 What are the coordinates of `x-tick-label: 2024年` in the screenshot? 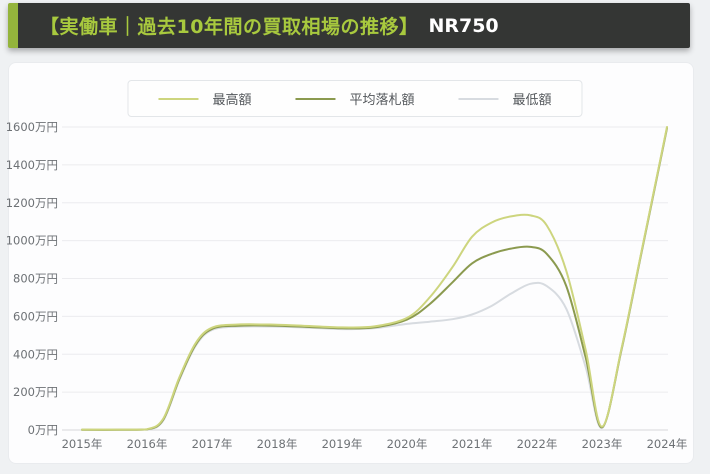 It's located at (667, 444).